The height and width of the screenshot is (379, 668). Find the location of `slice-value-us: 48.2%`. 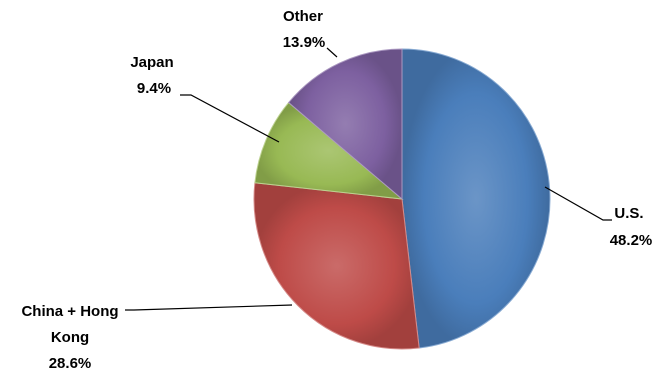

slice-value-us: 48.2% is located at coordinates (631, 240).